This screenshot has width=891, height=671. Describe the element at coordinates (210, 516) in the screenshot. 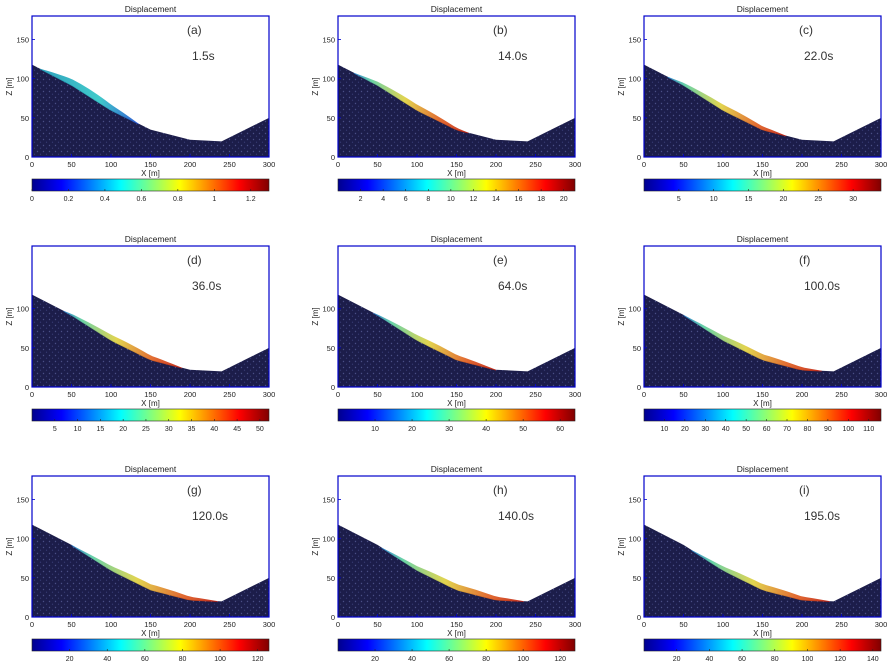

I see `time-label: 120.0s` at that location.